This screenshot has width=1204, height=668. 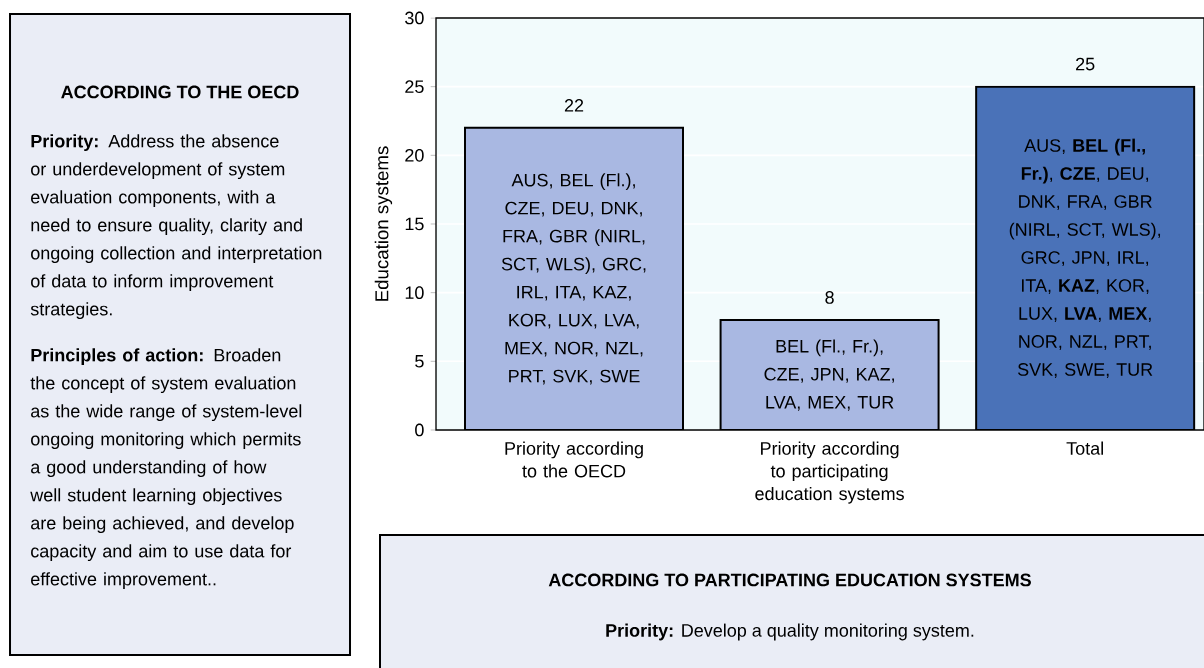 I want to click on text: ACCORDING TO THE OECD, so click(x=180, y=92).